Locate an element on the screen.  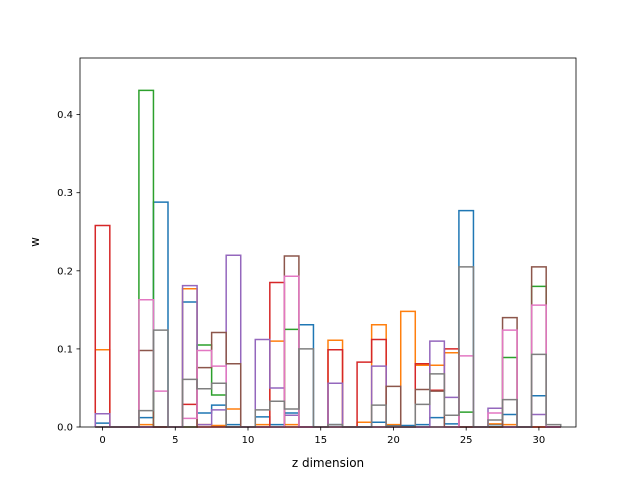
x-axis-label: z dimension is located at coordinates (328, 463).